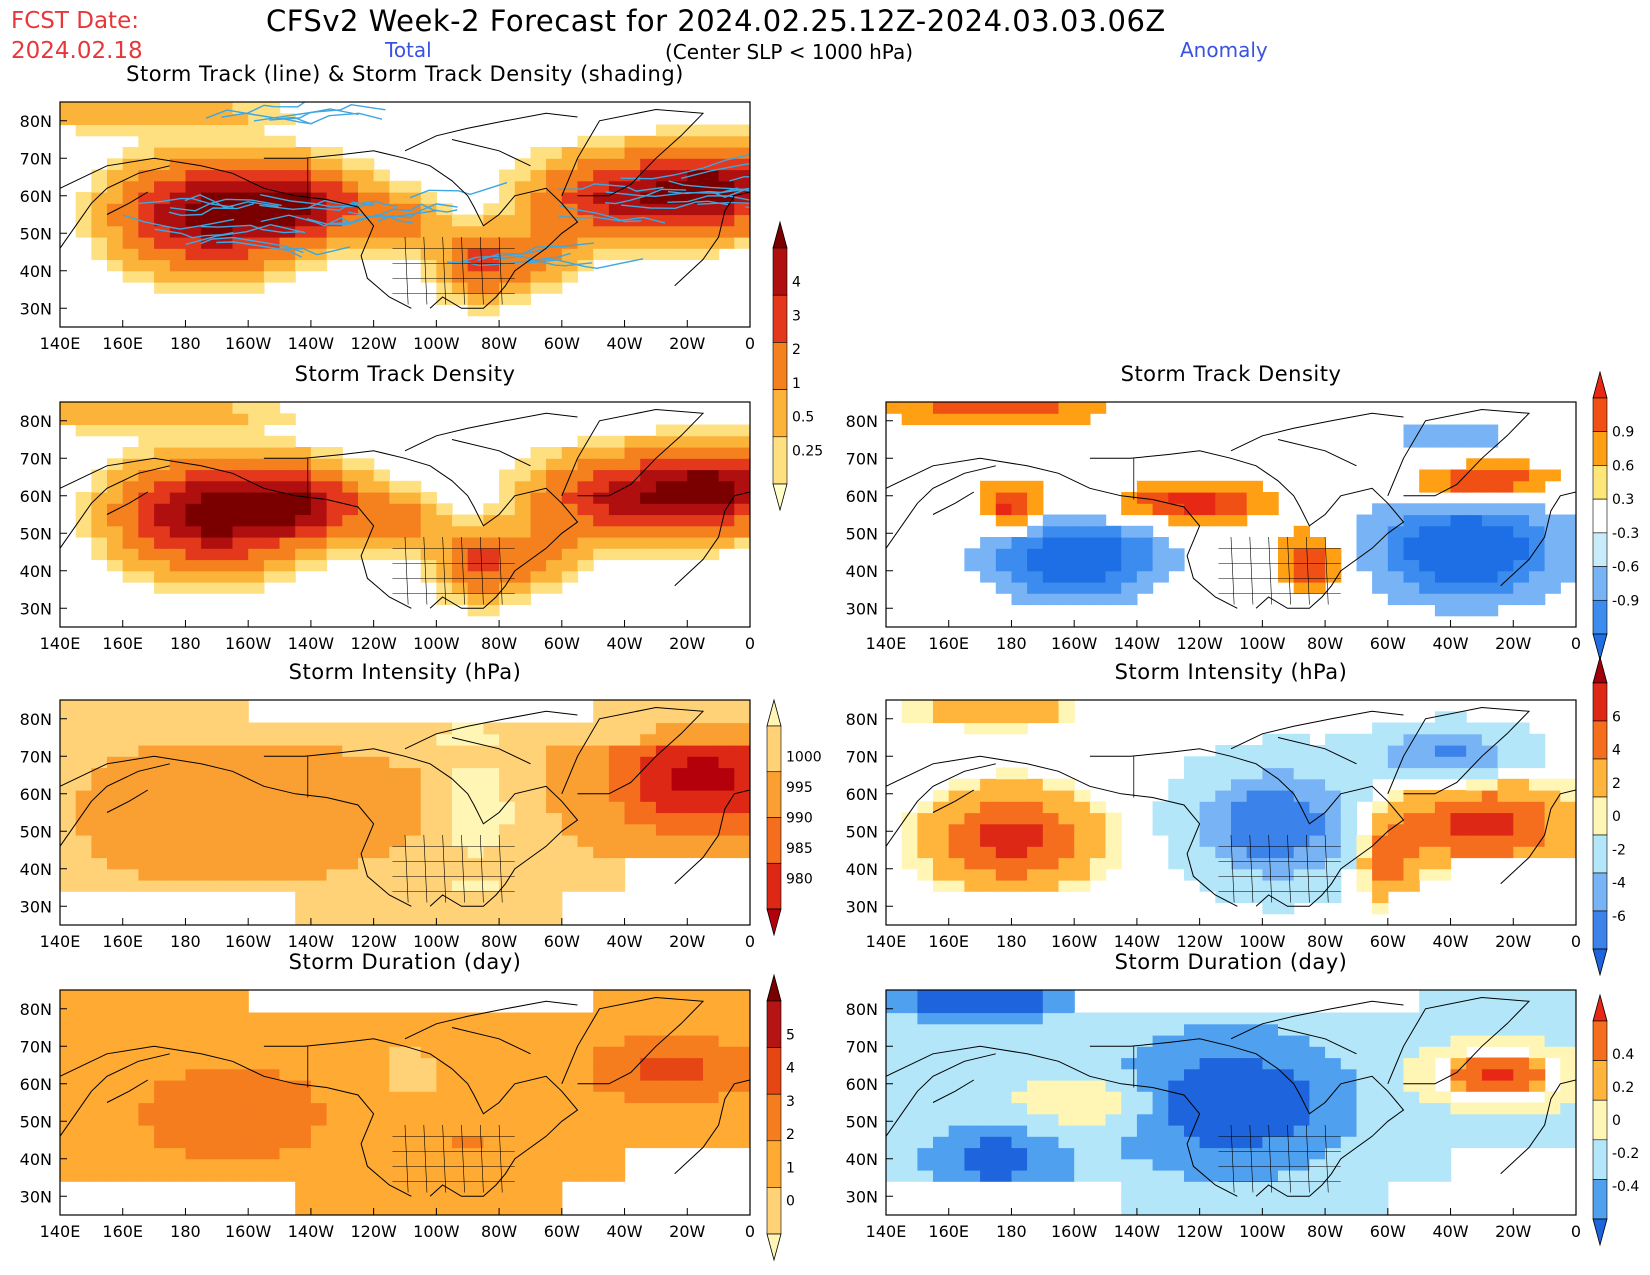 Image resolution: width=1650 pixels, height=1275 pixels. Describe the element at coordinates (259, 249) in the screenshot. I see `storm-track-line` at that location.